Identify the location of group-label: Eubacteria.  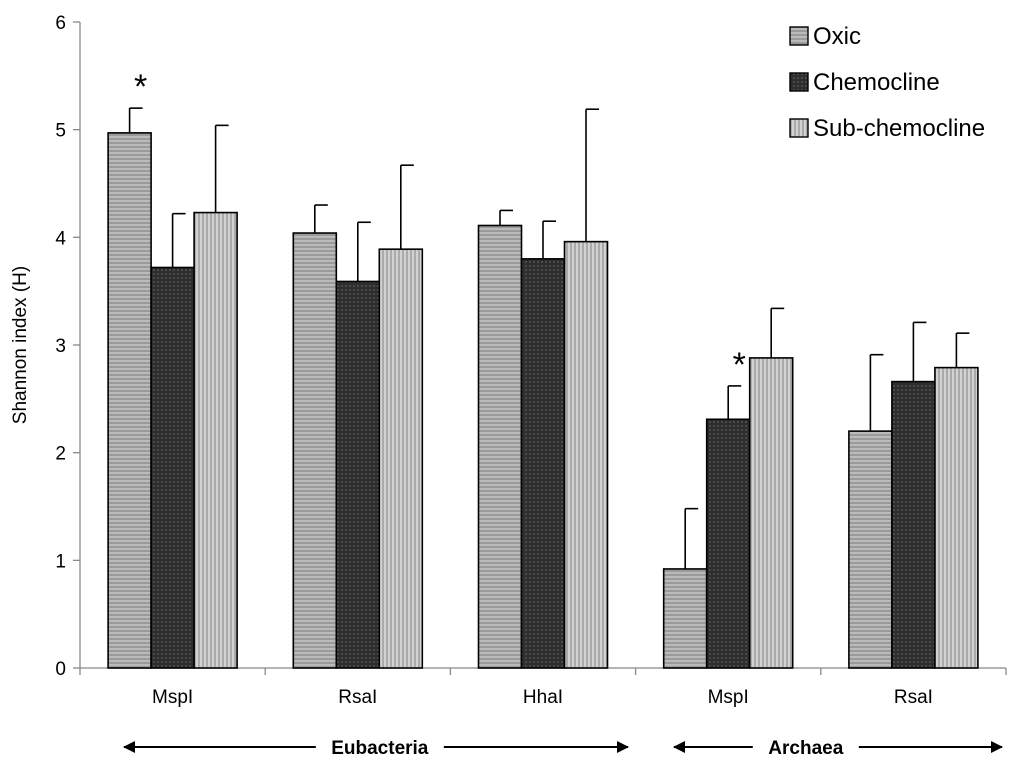
(380, 748).